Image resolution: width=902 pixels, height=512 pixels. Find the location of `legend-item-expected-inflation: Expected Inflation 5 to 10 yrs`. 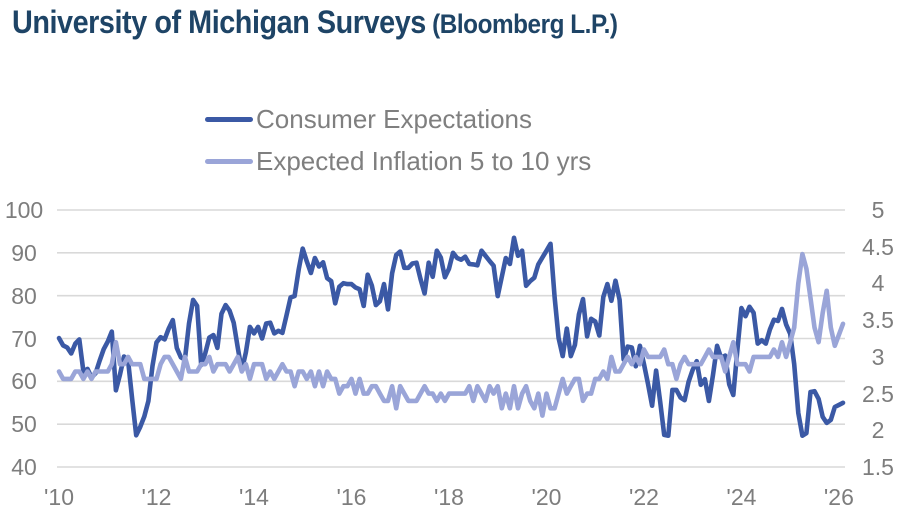

legend-item-expected-inflation: Expected Inflation 5 to 10 yrs is located at coordinates (398, 161).